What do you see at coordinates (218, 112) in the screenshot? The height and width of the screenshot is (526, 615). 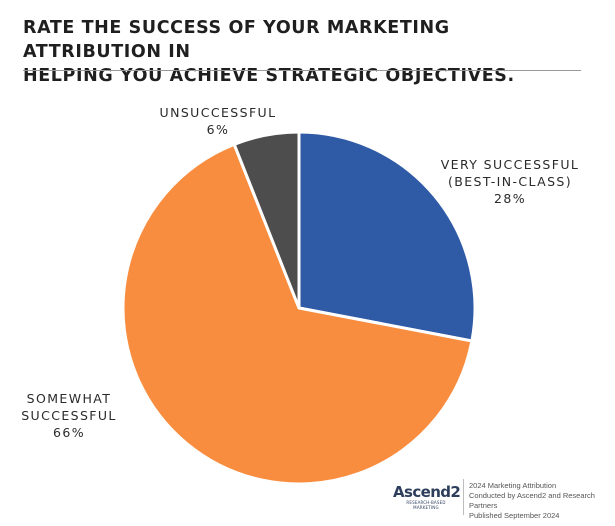 I see `slice-label-unsuccessful-line-1: UNSUCCESSFUL` at bounding box center [218, 112].